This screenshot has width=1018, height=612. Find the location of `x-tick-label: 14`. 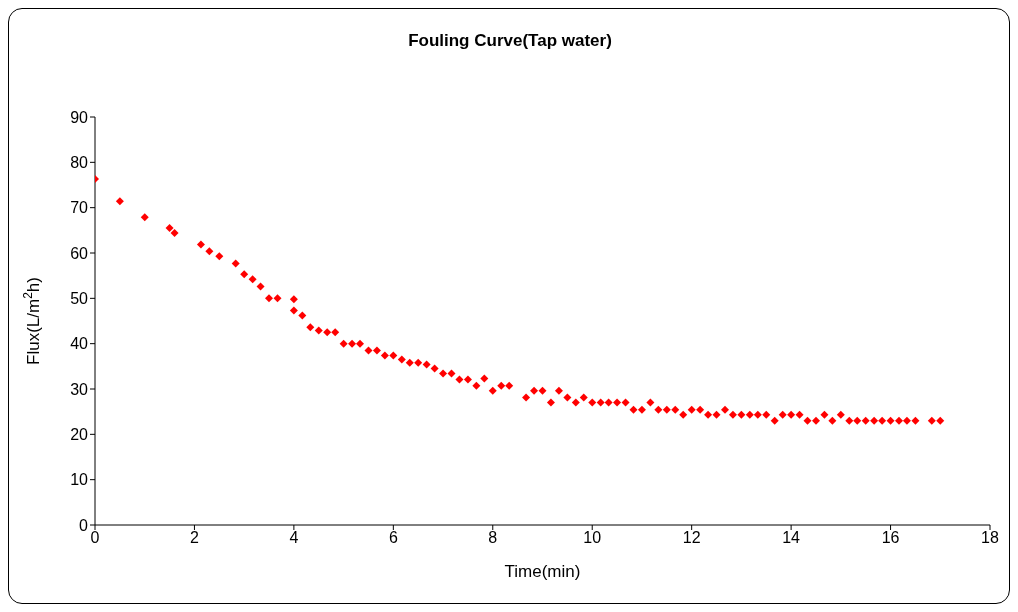

x-tick-label: 14 is located at coordinates (791, 538).